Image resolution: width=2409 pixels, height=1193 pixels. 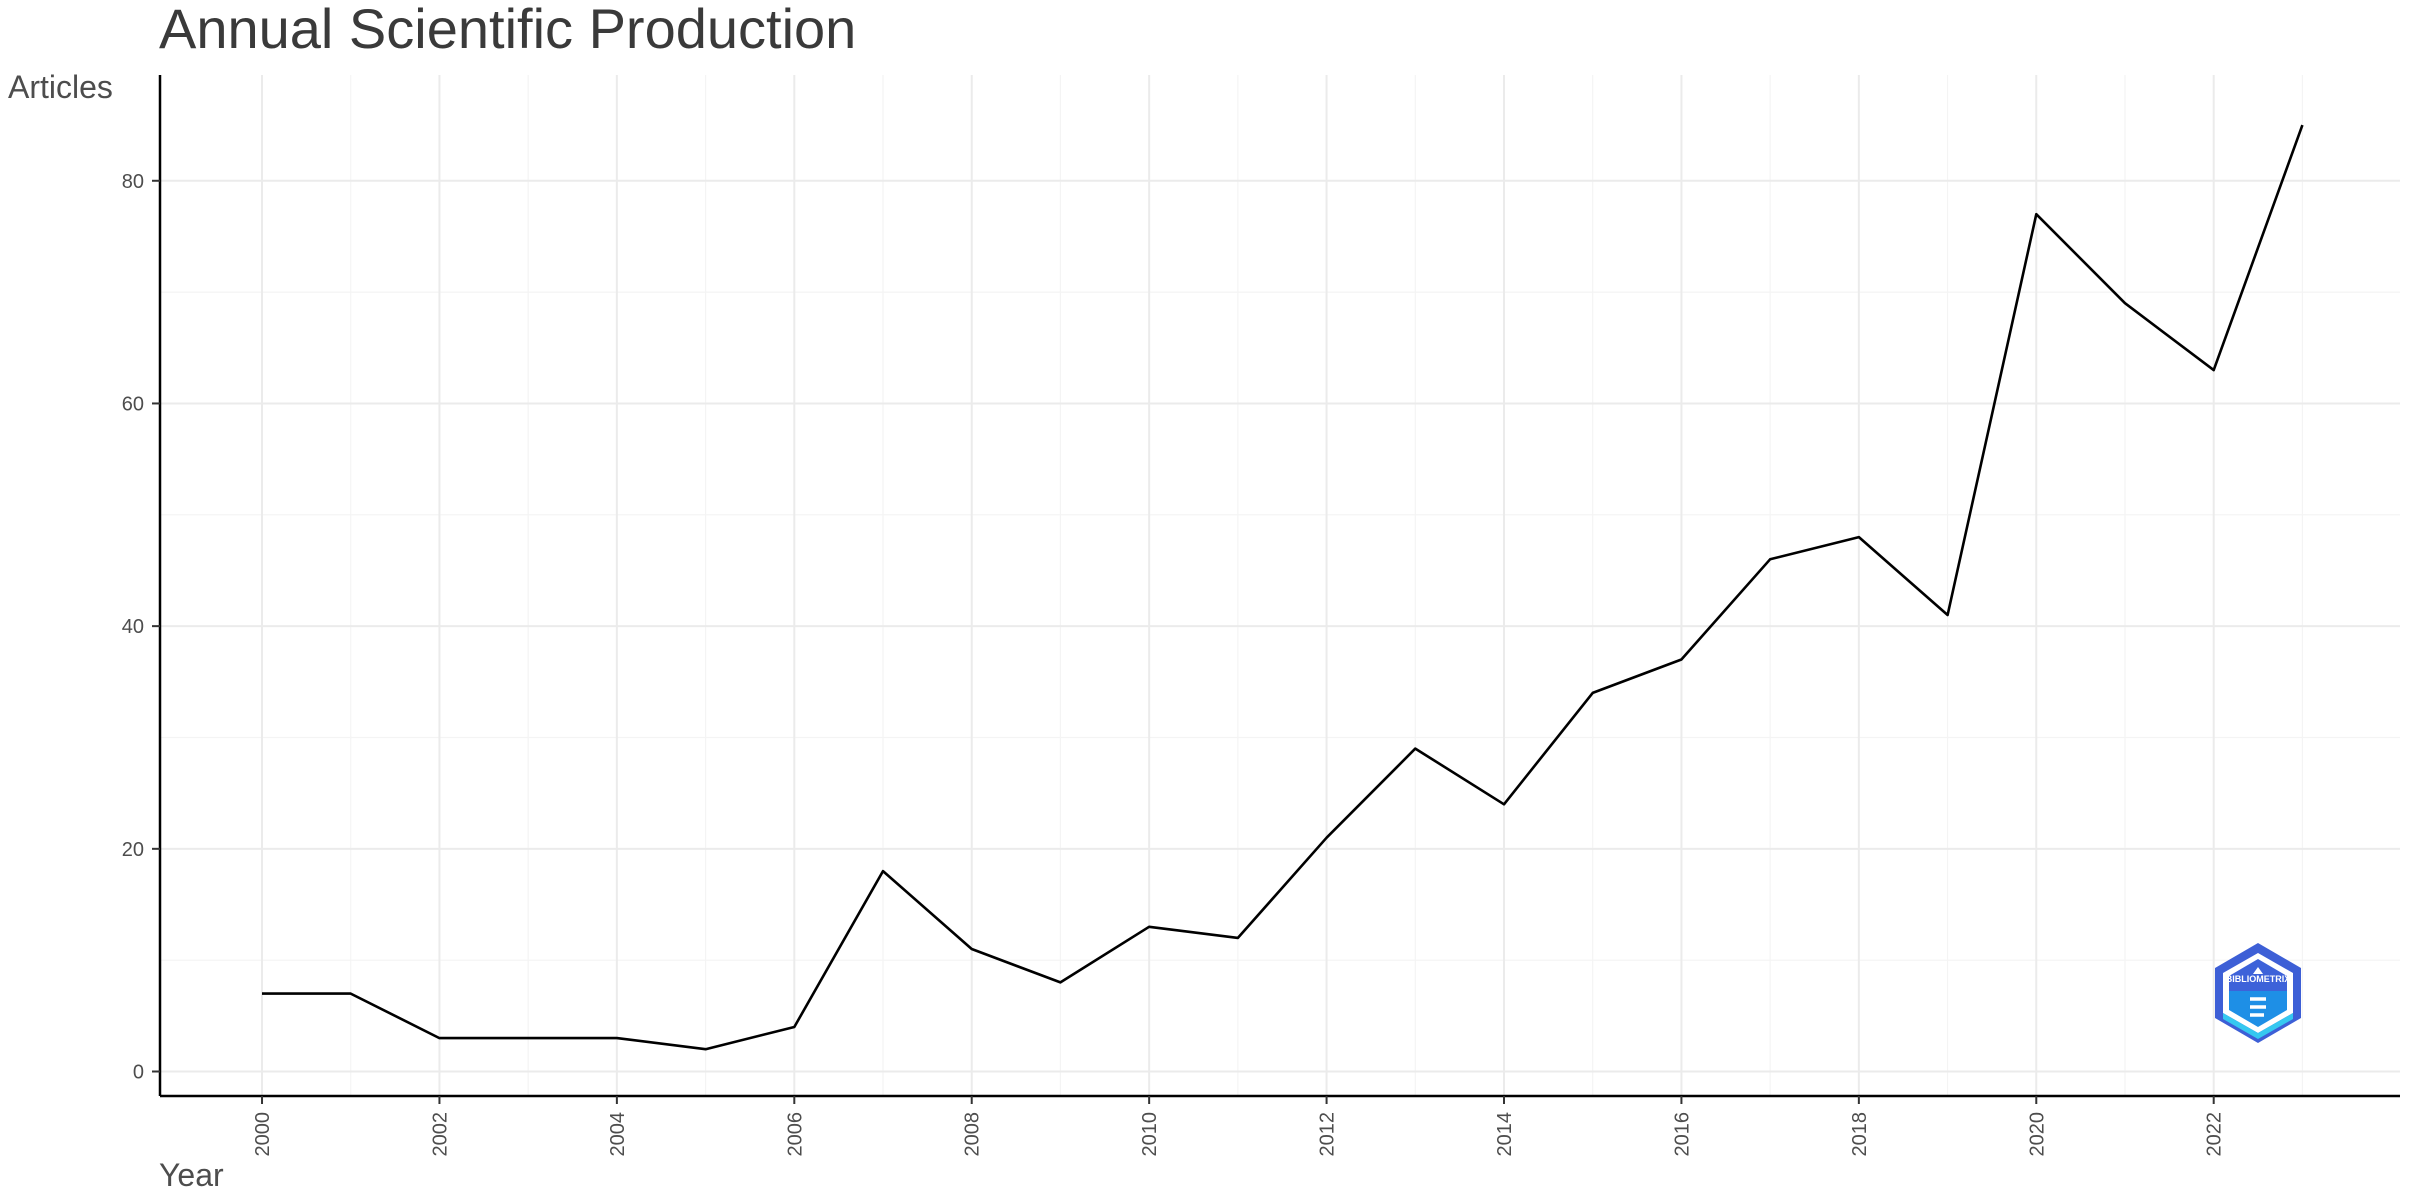 I want to click on x-tick-label: 2020, so click(x=2037, y=1134).